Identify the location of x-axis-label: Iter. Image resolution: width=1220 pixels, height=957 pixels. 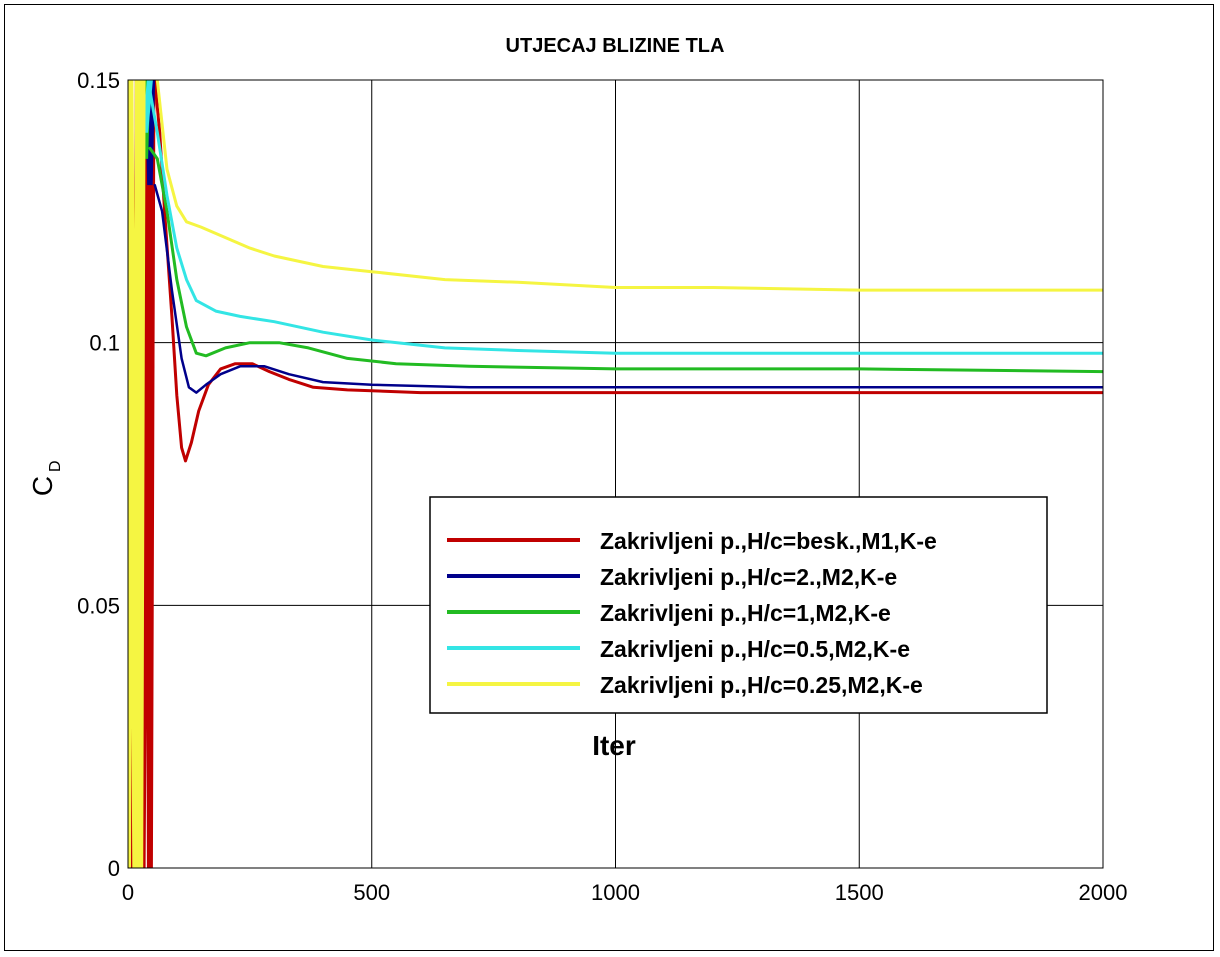
(614, 745).